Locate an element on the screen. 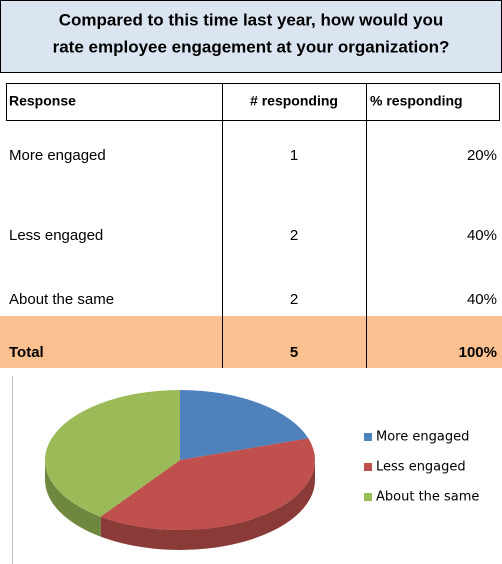 This screenshot has width=502, height=564. header-cell: Response is located at coordinates (42, 101).